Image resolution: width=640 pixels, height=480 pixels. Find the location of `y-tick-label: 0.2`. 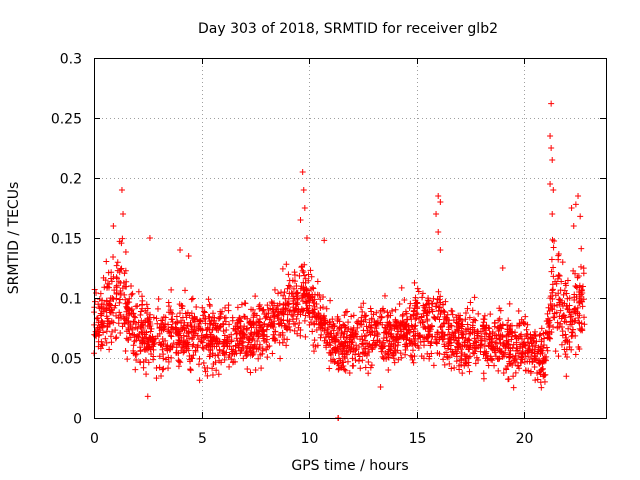

y-tick-label: 0.2 is located at coordinates (71, 180).